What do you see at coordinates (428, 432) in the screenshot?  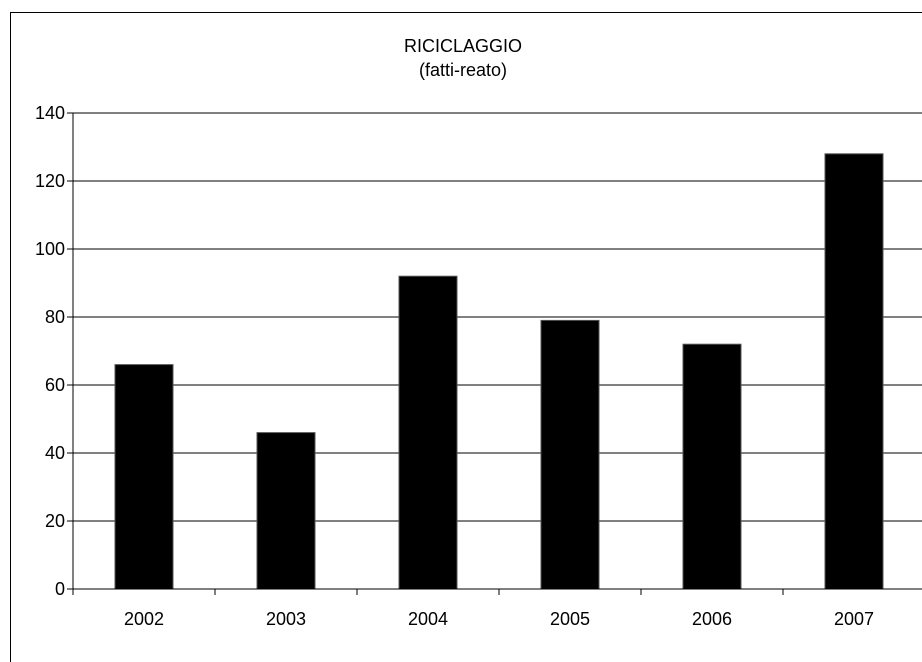 I see `bar-2004` at bounding box center [428, 432].